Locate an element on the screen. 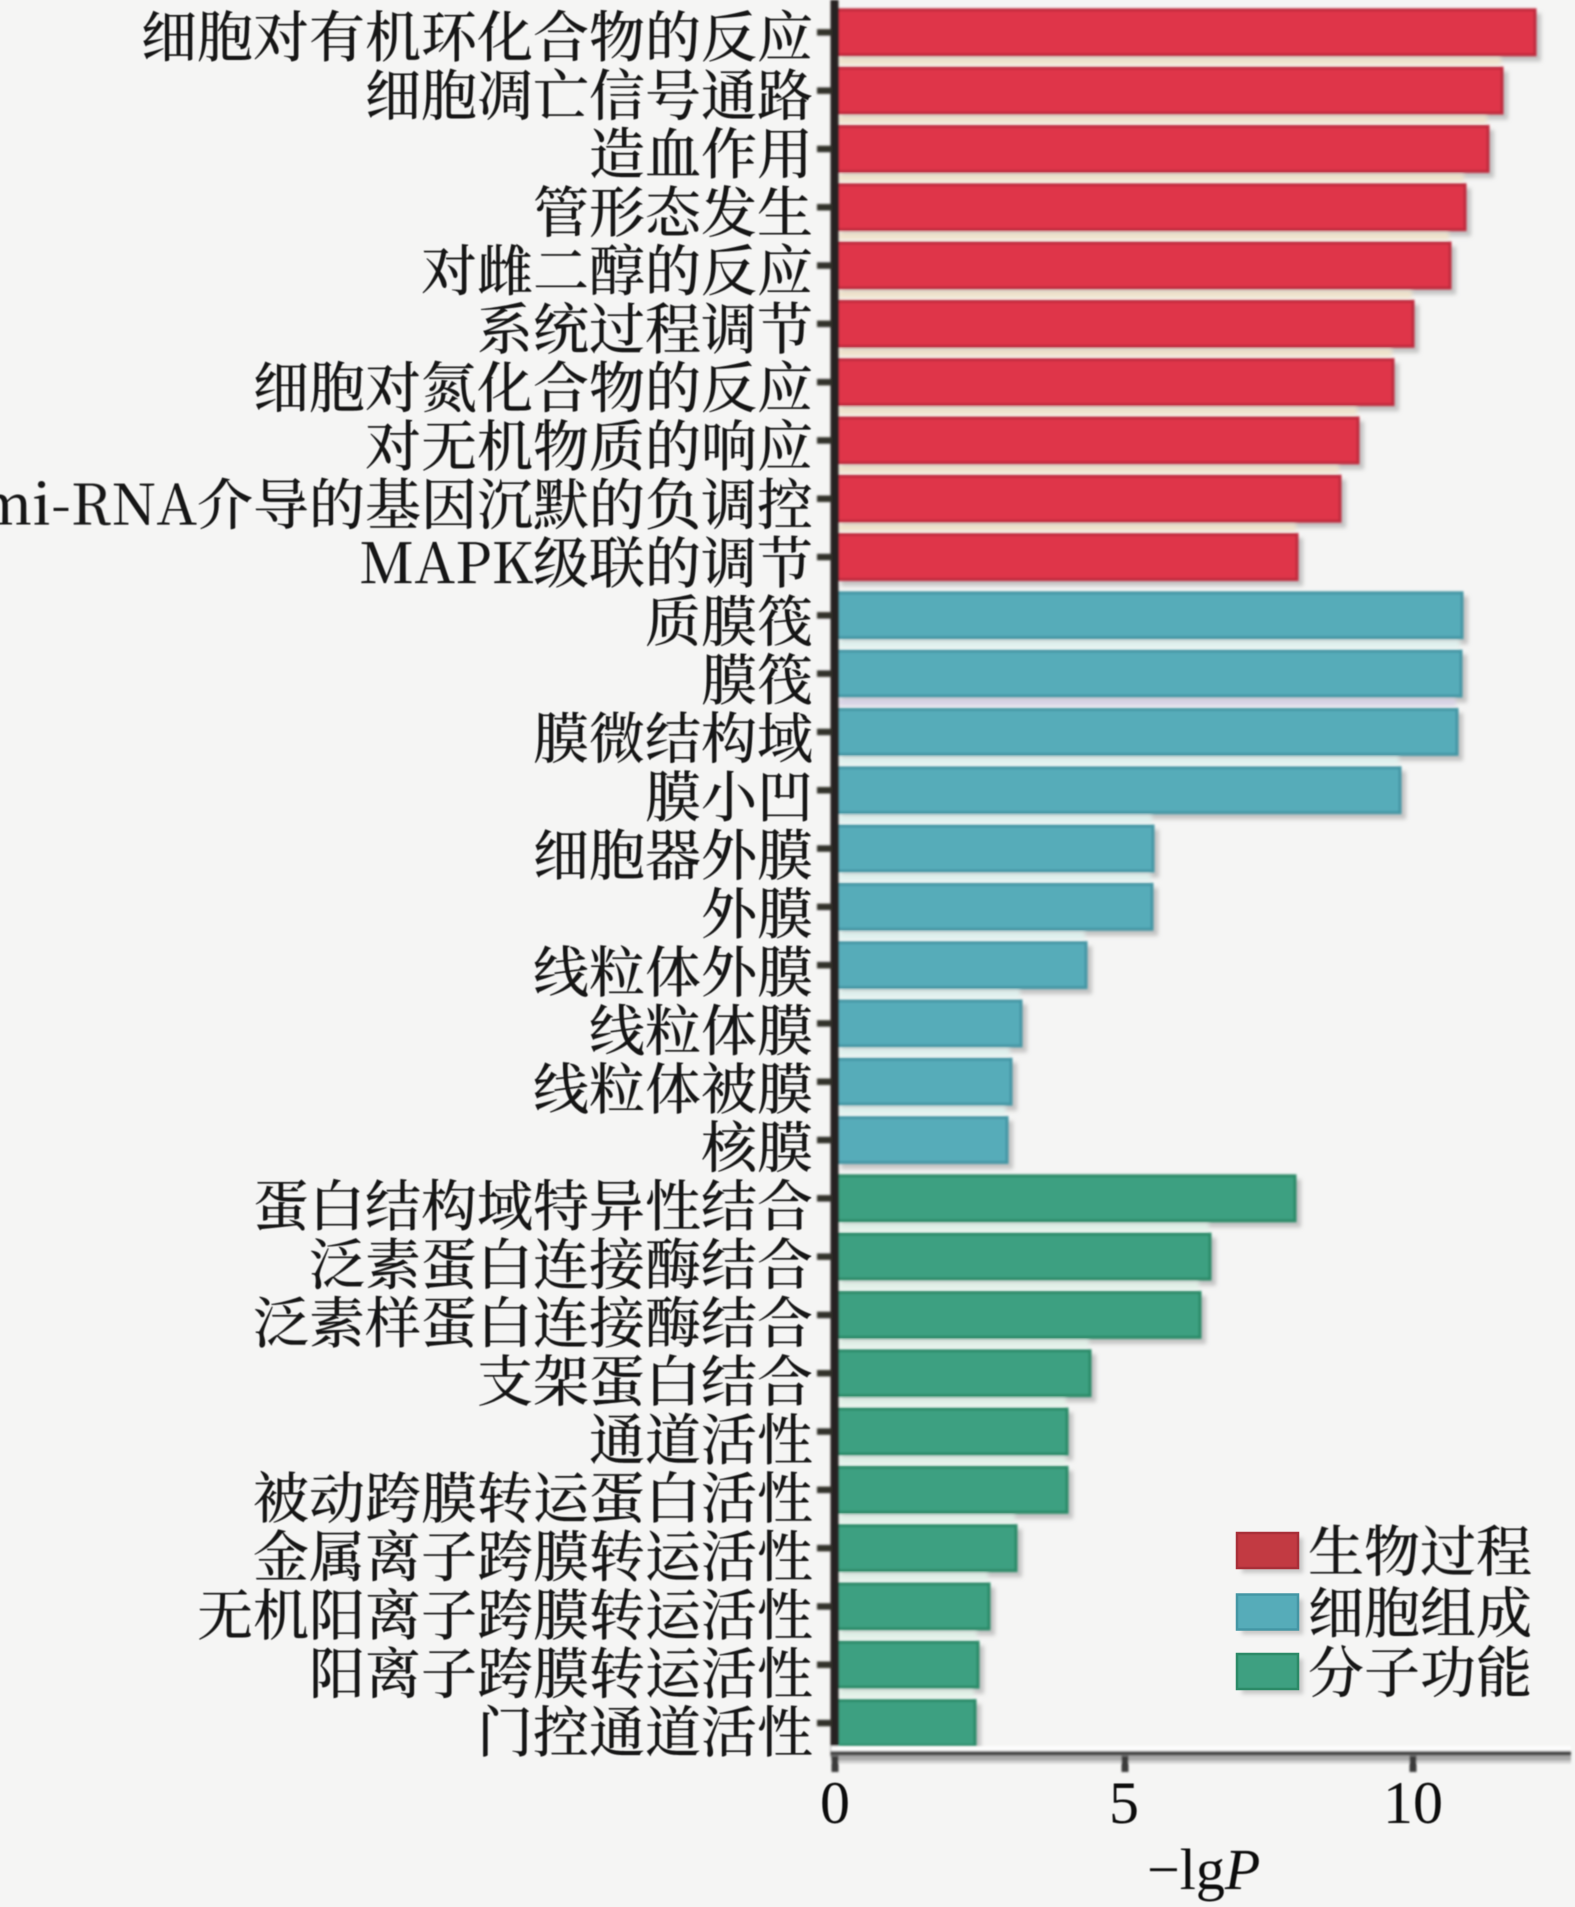 Image resolution: width=1575 pixels, height=1907 pixels. svg-text: −lgP is located at coordinates (1203, 1869).